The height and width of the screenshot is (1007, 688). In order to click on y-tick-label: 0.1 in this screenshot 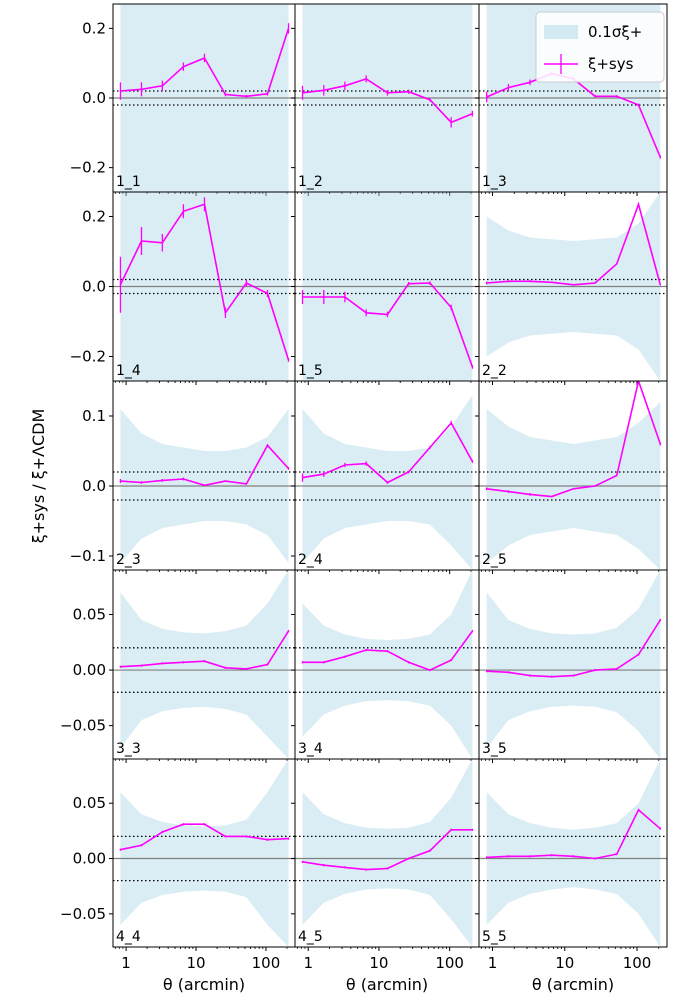, I will do `click(94, 416)`.